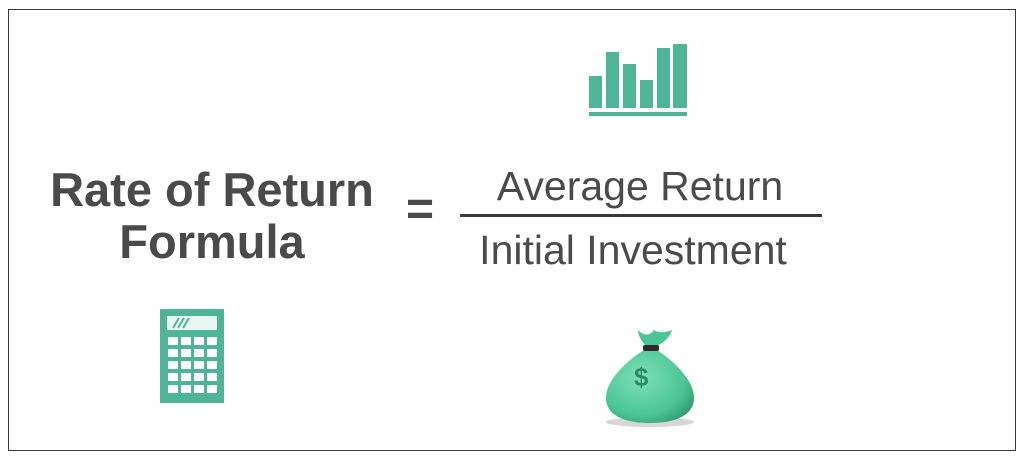 The height and width of the screenshot is (461, 1024). Describe the element at coordinates (192, 358) in the screenshot. I see `calculator-icon` at that location.